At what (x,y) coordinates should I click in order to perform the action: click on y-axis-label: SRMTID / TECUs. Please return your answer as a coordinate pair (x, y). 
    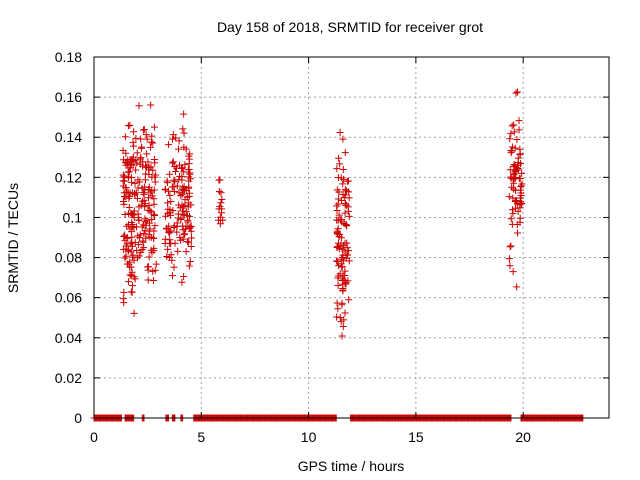
    Looking at the image, I should click on (13, 238).